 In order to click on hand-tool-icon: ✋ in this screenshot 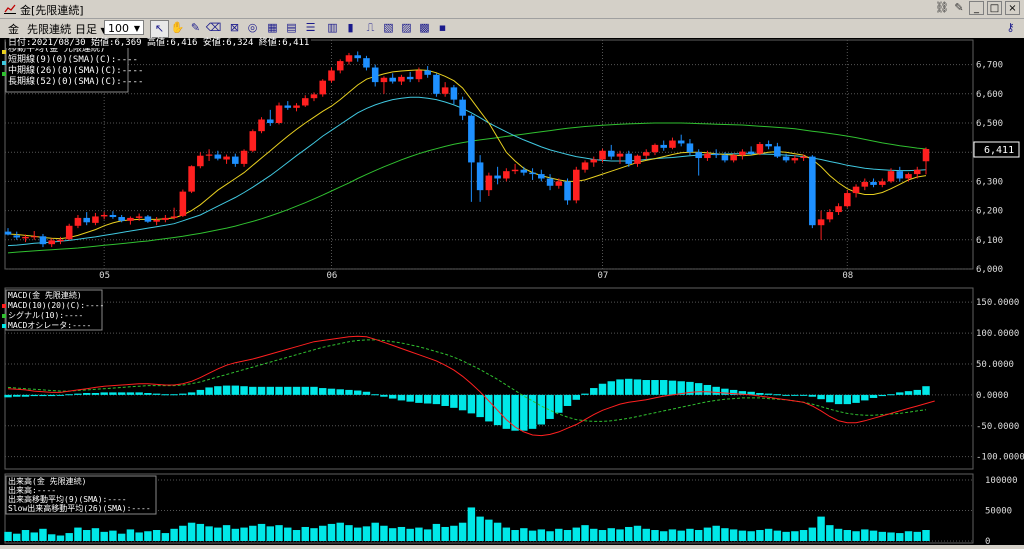, I will do `click(177, 27)`.